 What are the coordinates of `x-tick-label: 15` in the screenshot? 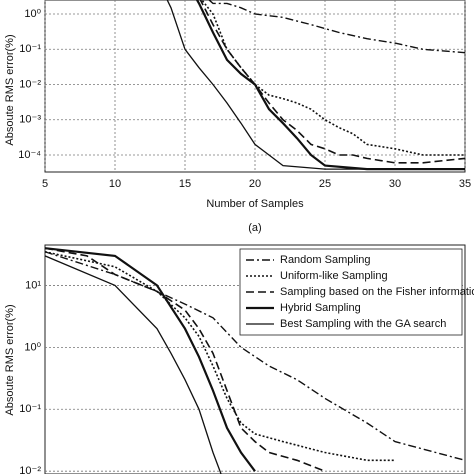 It's located at (185, 184).